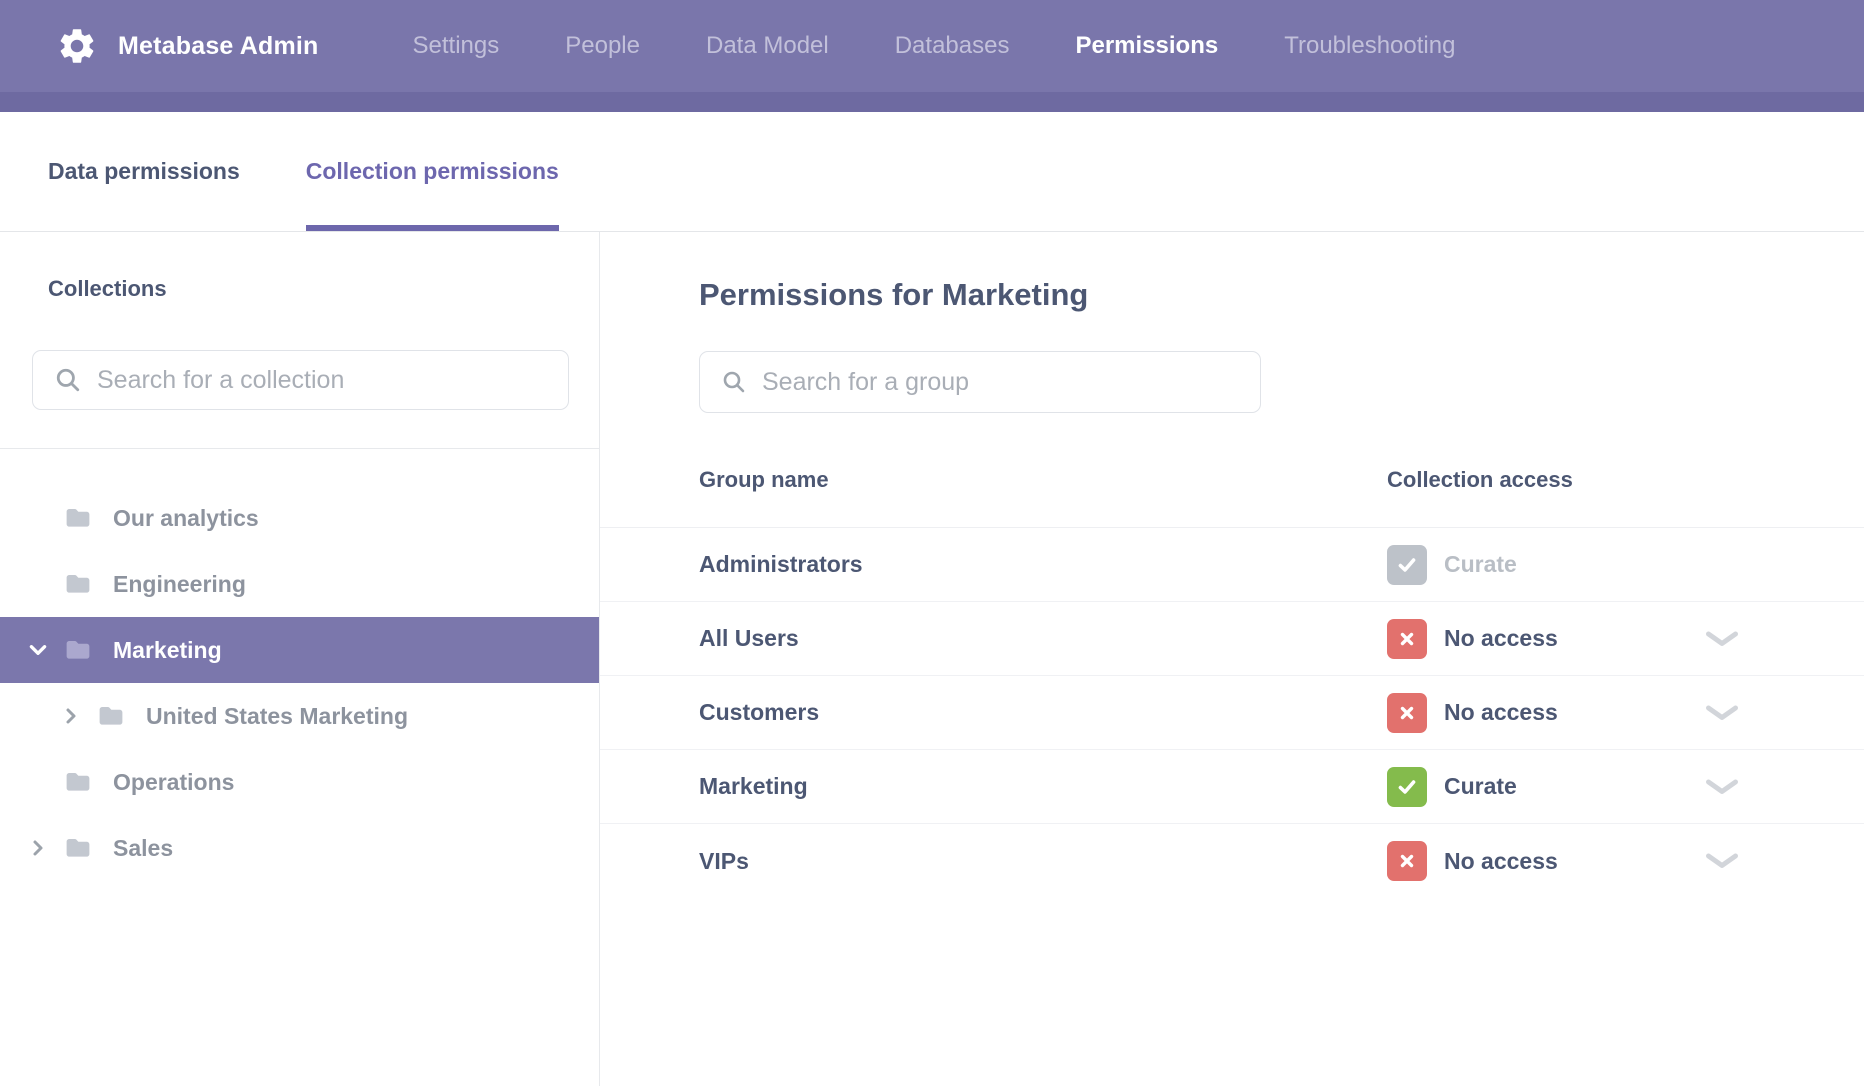 Image resolution: width=1864 pixels, height=1086 pixels. What do you see at coordinates (323, 380) in the screenshot?
I see `collection-search-input` at bounding box center [323, 380].